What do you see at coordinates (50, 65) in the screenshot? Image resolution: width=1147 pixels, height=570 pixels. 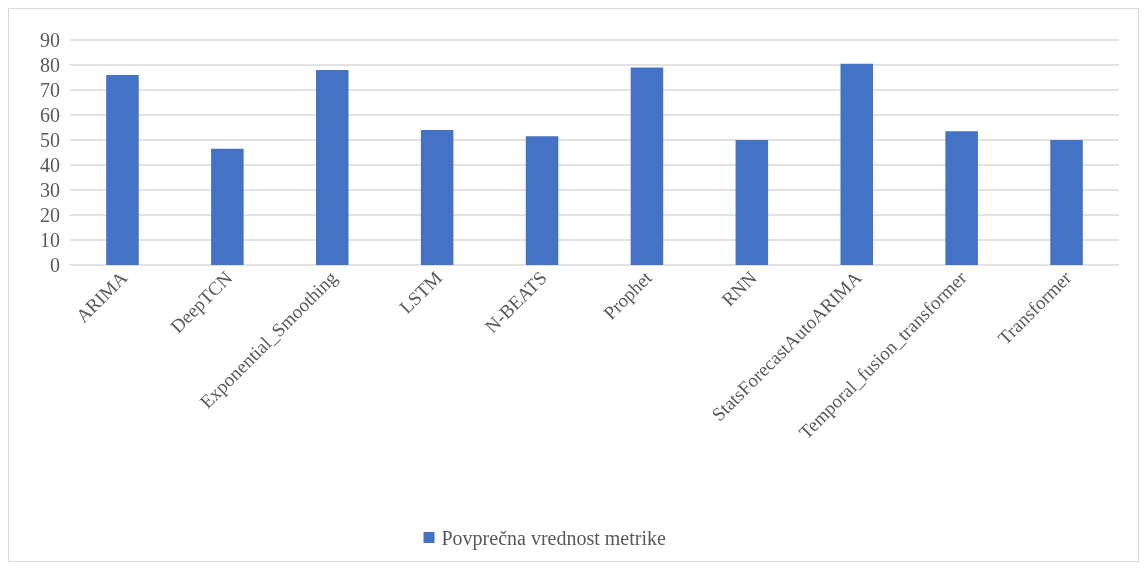 I see `y-tick-label: 80` at bounding box center [50, 65].